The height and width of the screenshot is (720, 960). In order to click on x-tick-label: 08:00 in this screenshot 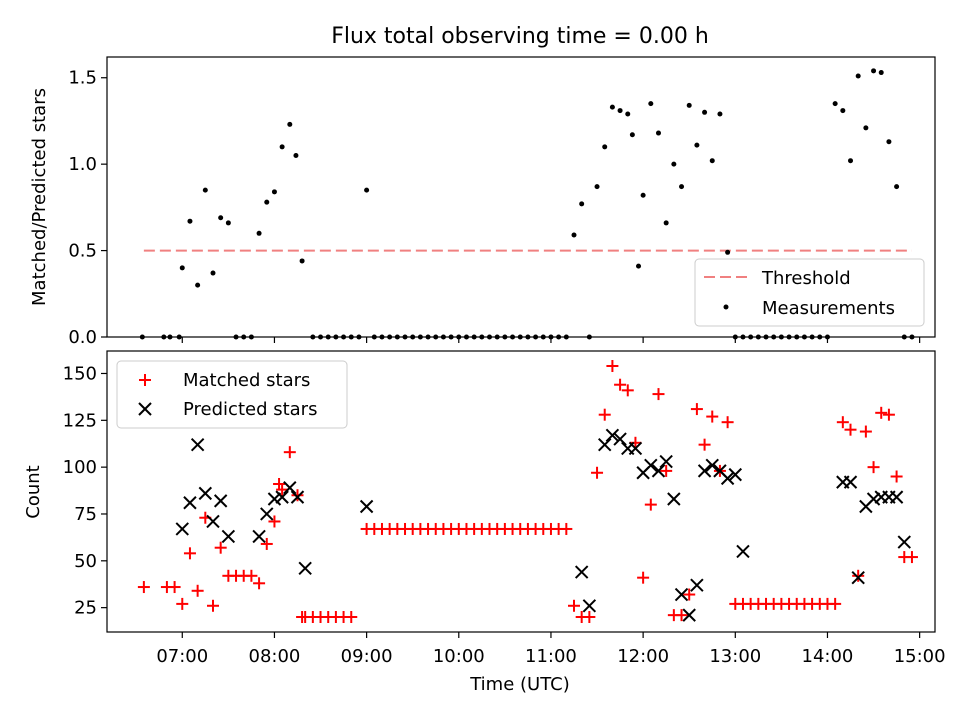, I will do `click(275, 656)`.